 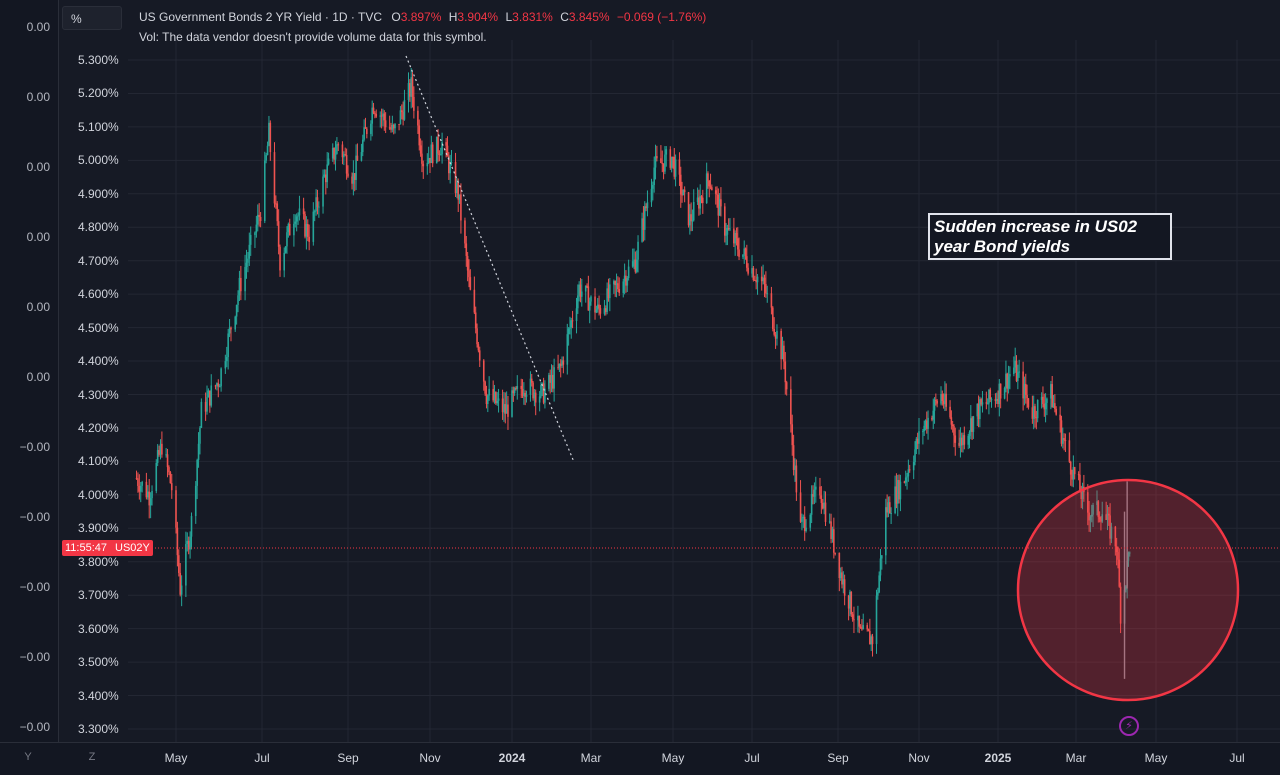 I want to click on left-scale-control: Y, so click(x=28, y=757).